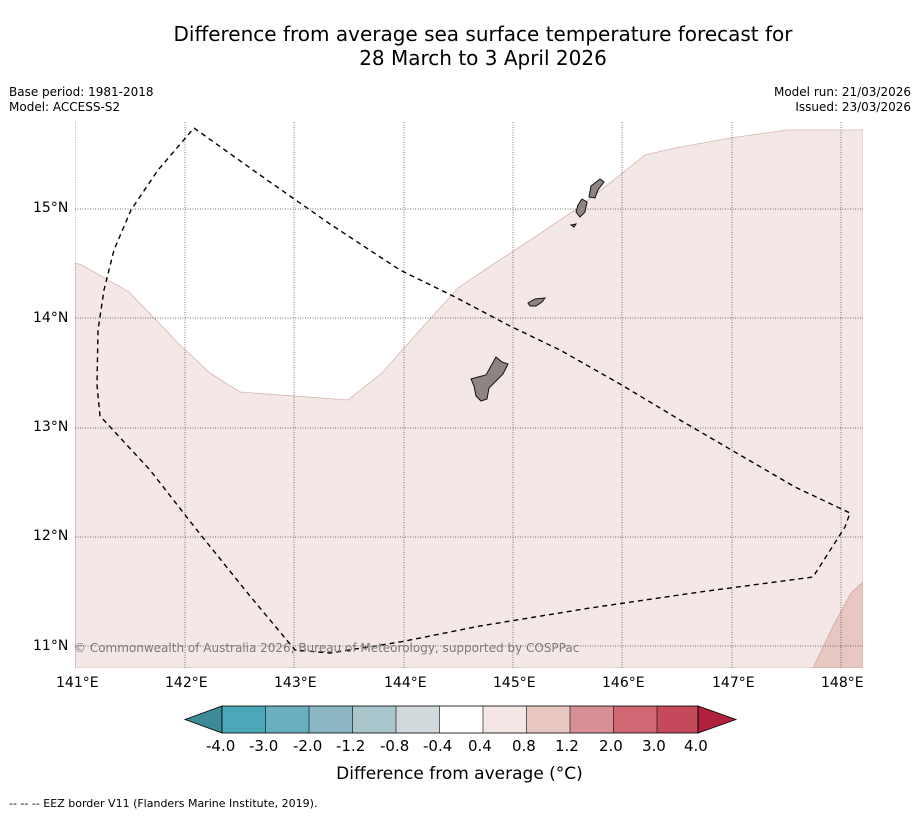  What do you see at coordinates (696, 746) in the screenshot?
I see `colorbar-tick: 4.0` at bounding box center [696, 746].